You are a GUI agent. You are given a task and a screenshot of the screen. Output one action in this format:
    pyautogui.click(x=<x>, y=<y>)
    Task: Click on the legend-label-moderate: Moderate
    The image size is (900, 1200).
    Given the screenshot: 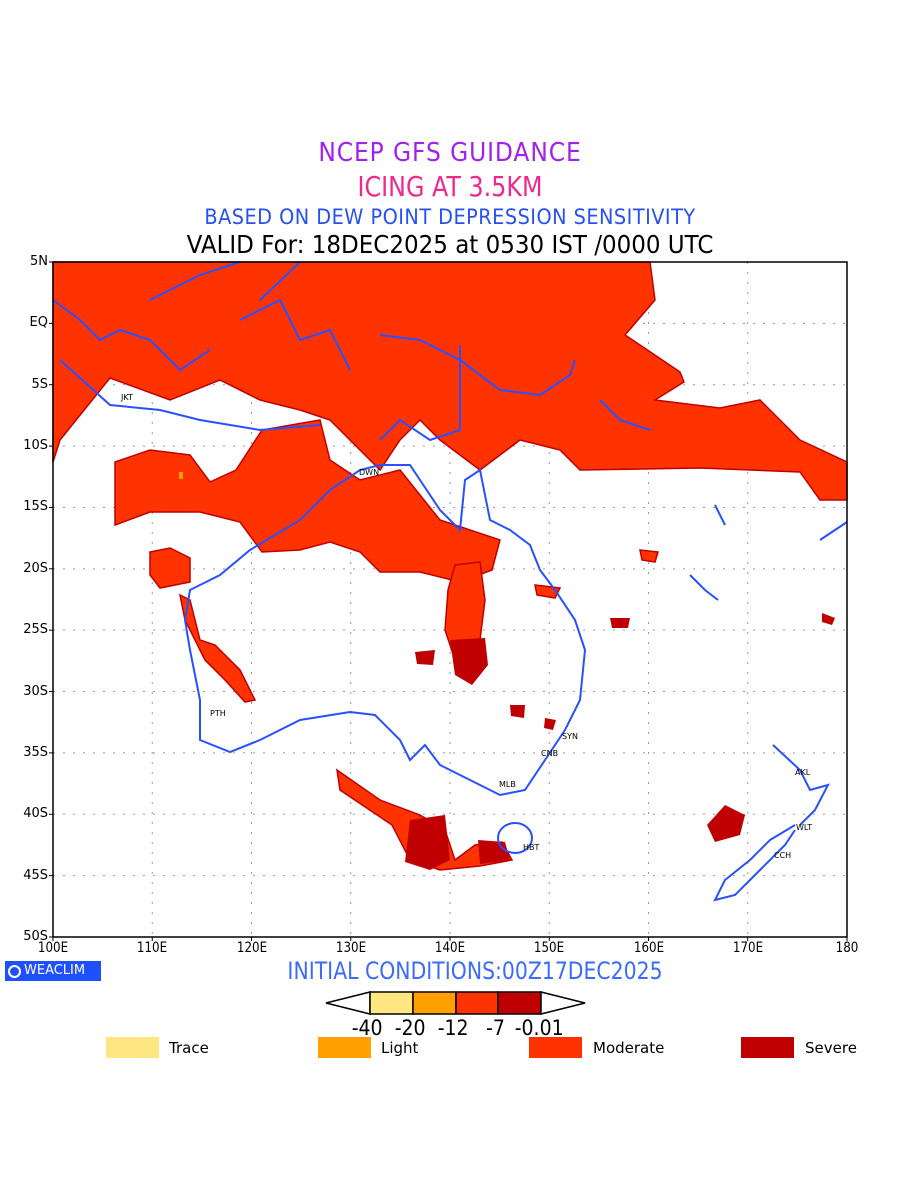 What is the action you would take?
    pyautogui.click(x=629, y=1048)
    